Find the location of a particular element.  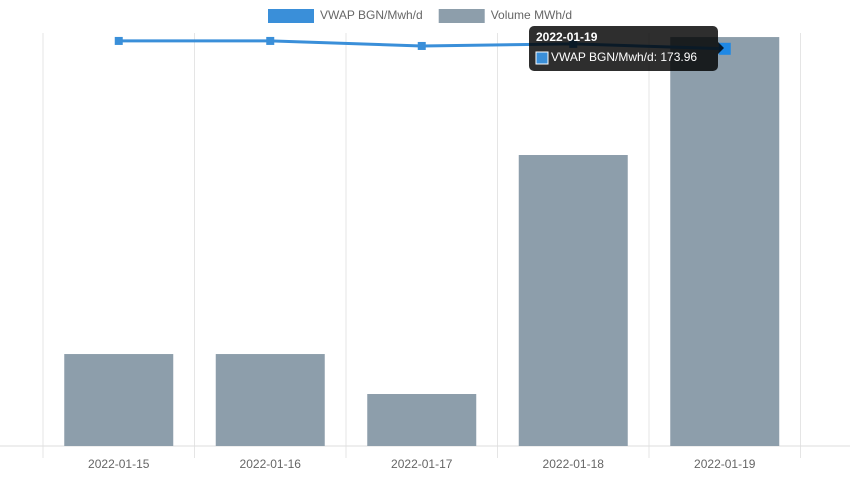

tooltip-caret is located at coordinates (721, 48).